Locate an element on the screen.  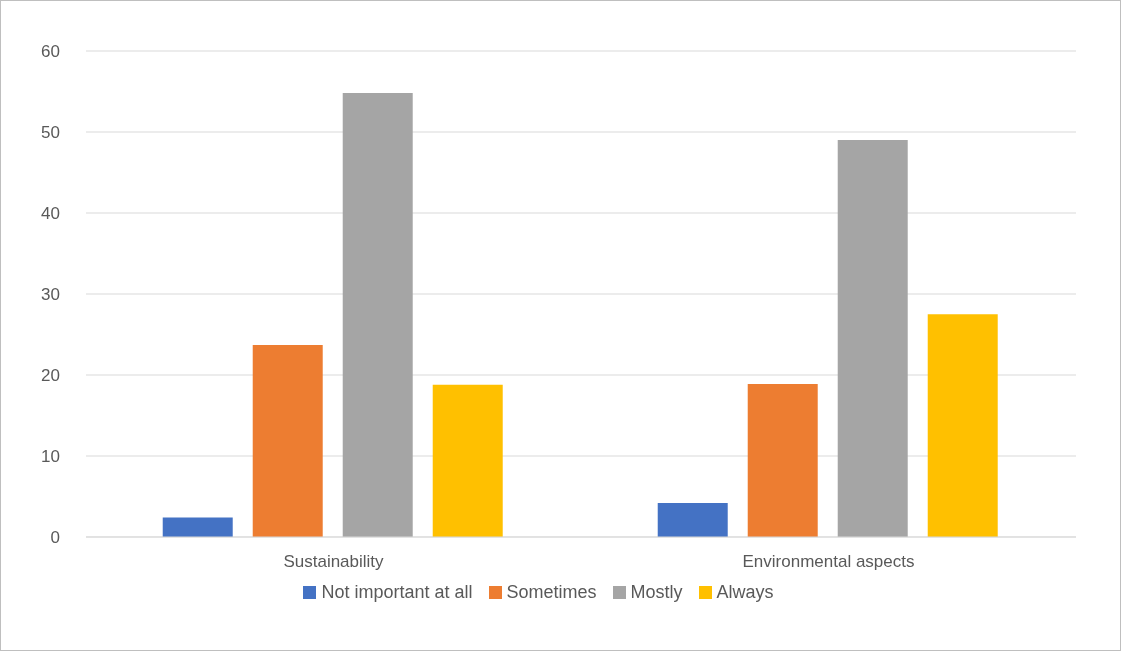
x-tick-label: Sustainability is located at coordinates (334, 562).